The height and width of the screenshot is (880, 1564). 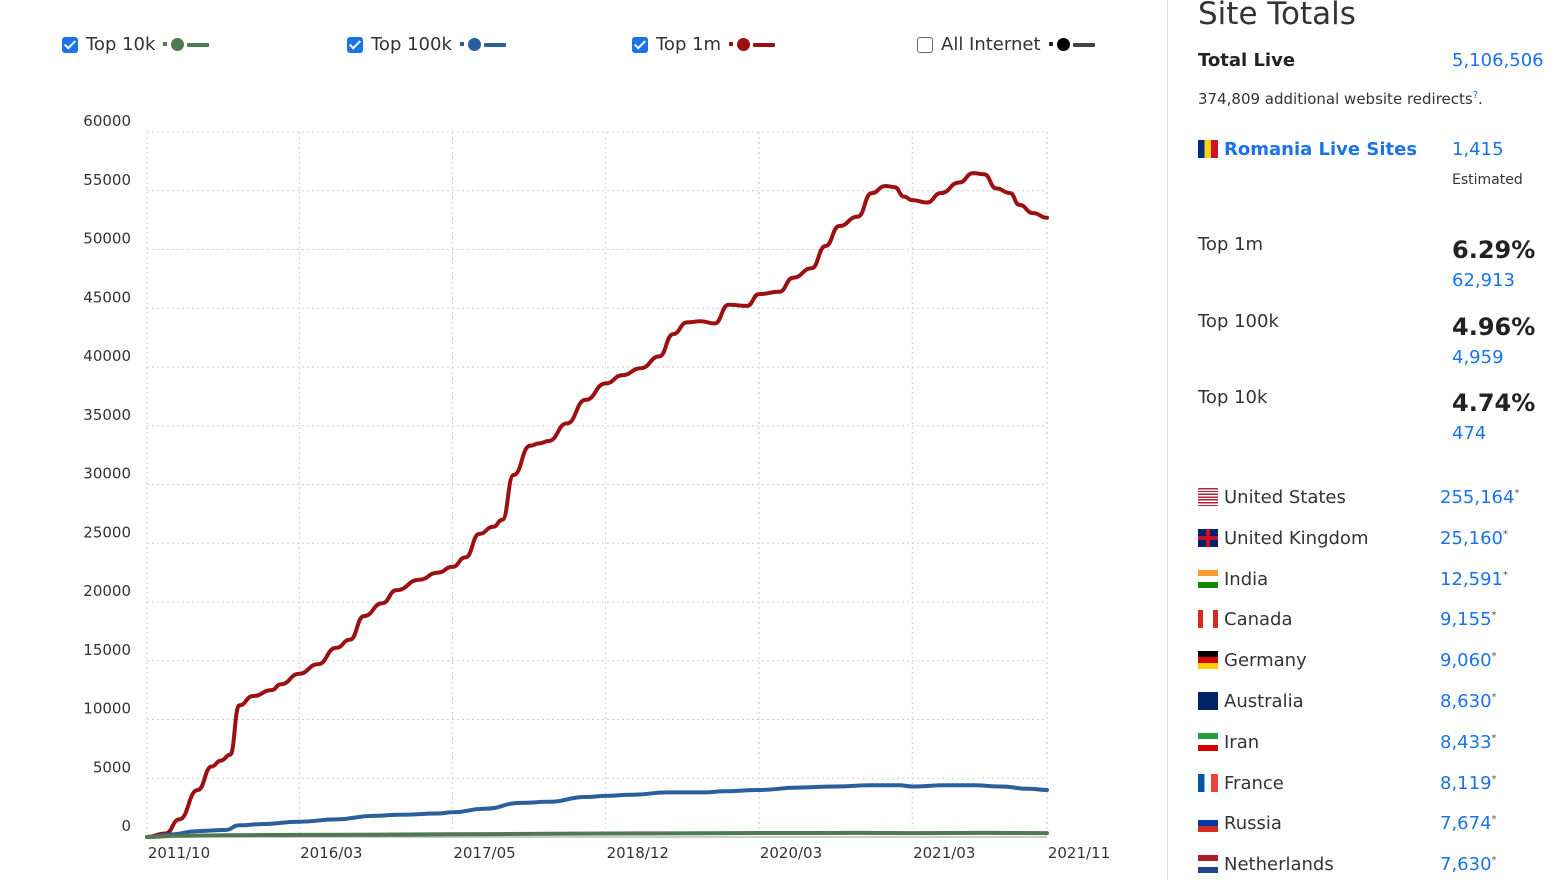 What do you see at coordinates (107, 297) in the screenshot?
I see `y-tick-label: 45000` at bounding box center [107, 297].